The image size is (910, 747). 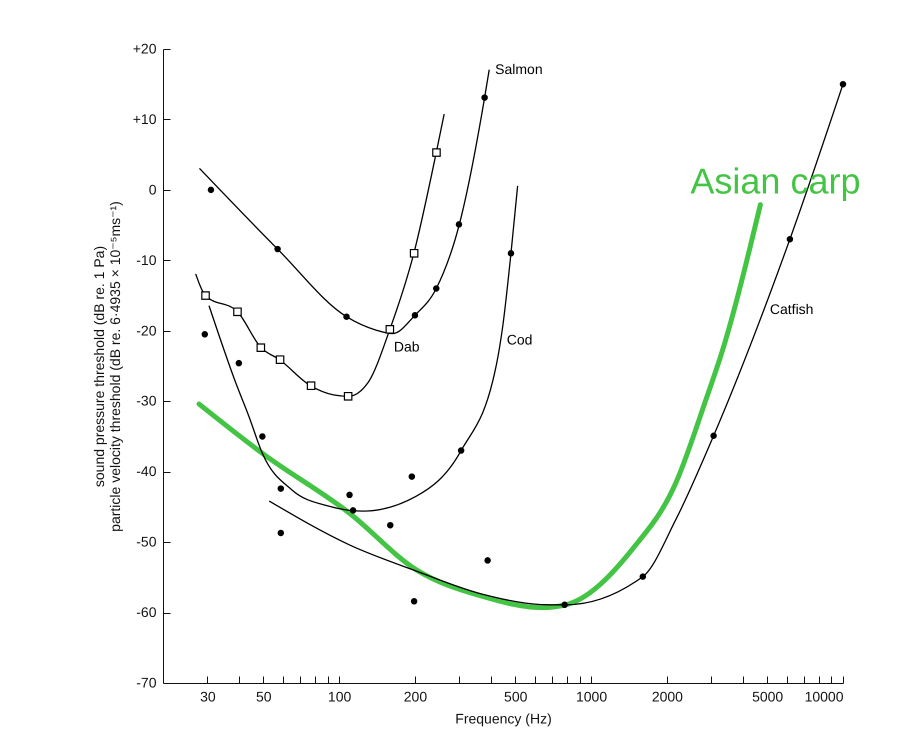 I want to click on y-tick-label: +20, so click(x=144, y=48).